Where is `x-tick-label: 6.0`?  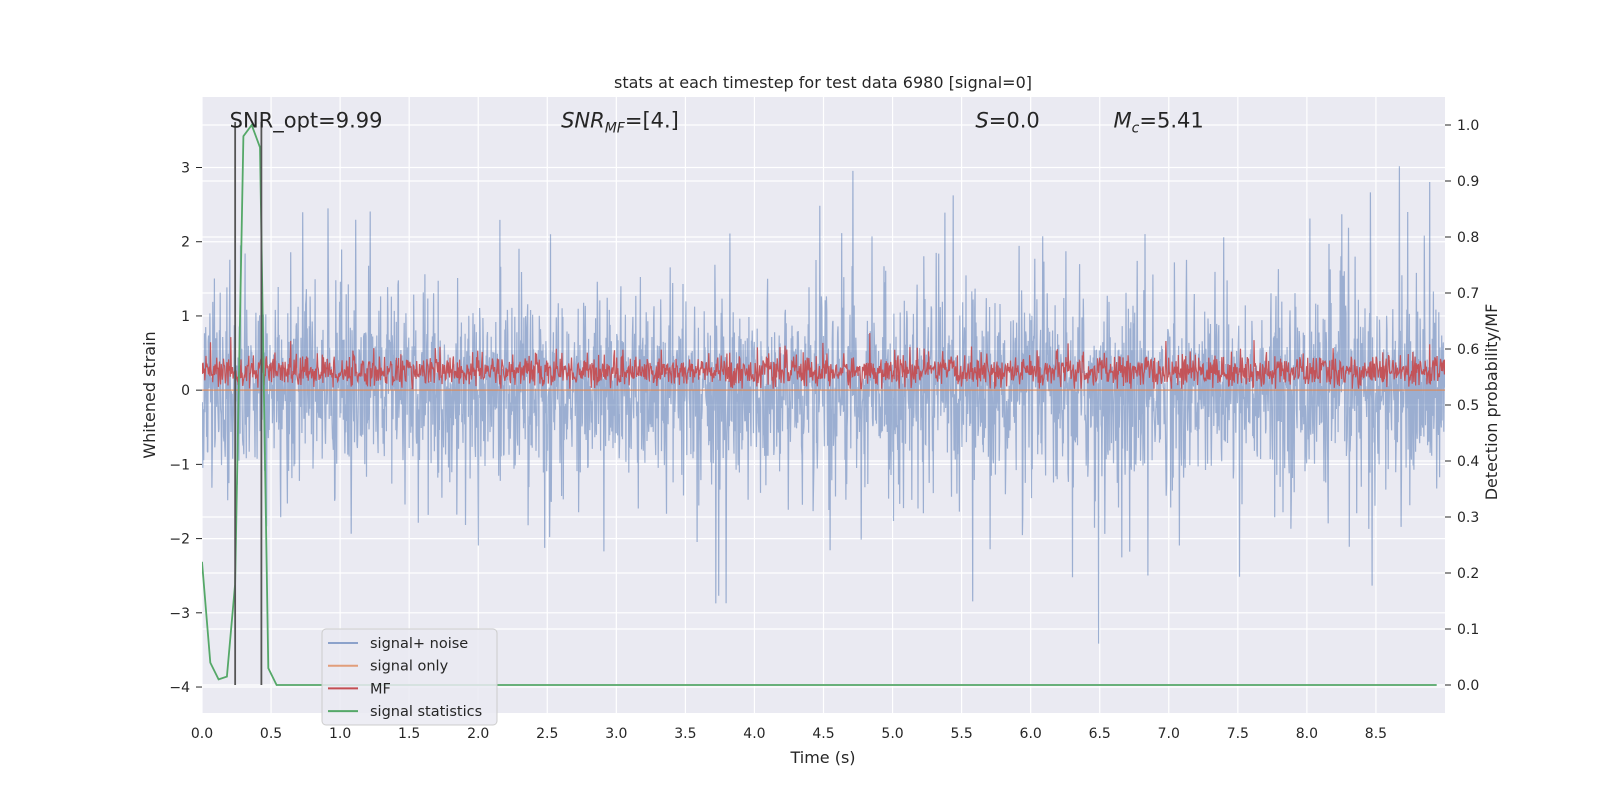
x-tick-label: 6.0 is located at coordinates (1031, 734).